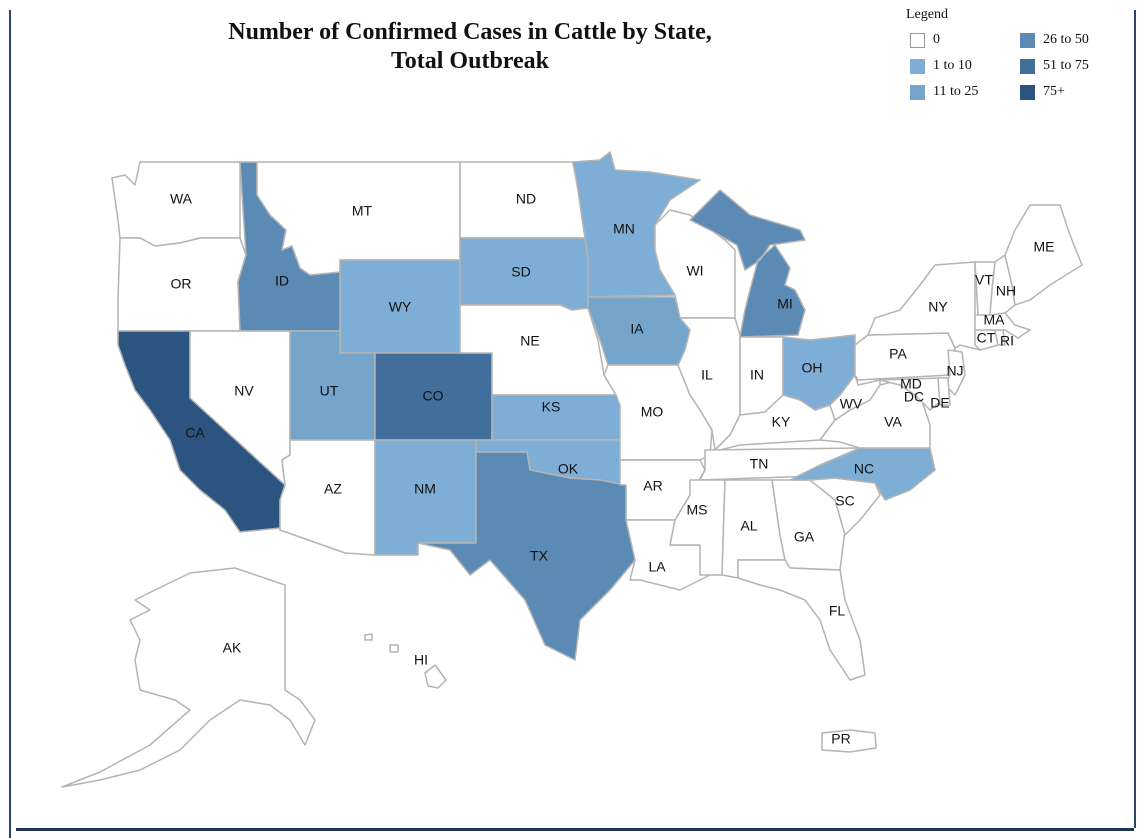 This screenshot has height=838, width=1140. I want to click on label-CA: CA, so click(195, 433).